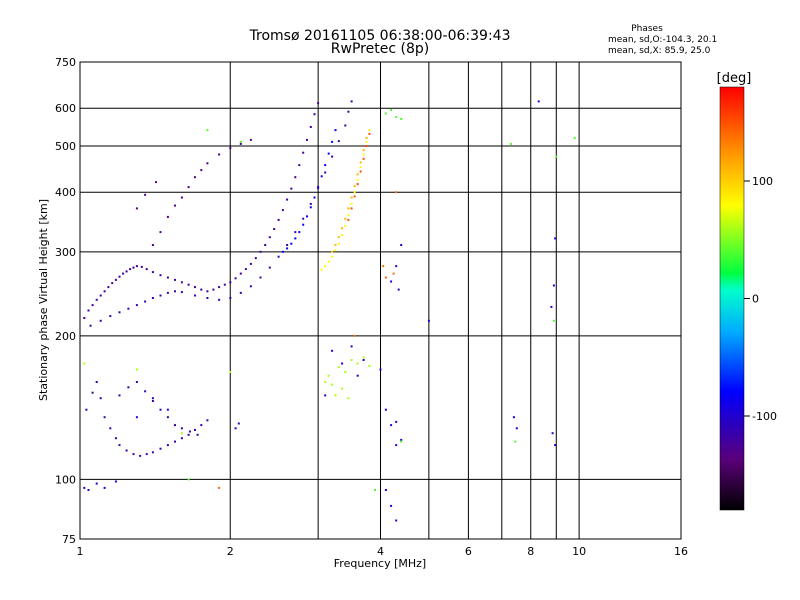  Describe the element at coordinates (662, 40) in the screenshot. I see `phases-o-stats: mean, sd,O:-104.3, 20.1` at that location.